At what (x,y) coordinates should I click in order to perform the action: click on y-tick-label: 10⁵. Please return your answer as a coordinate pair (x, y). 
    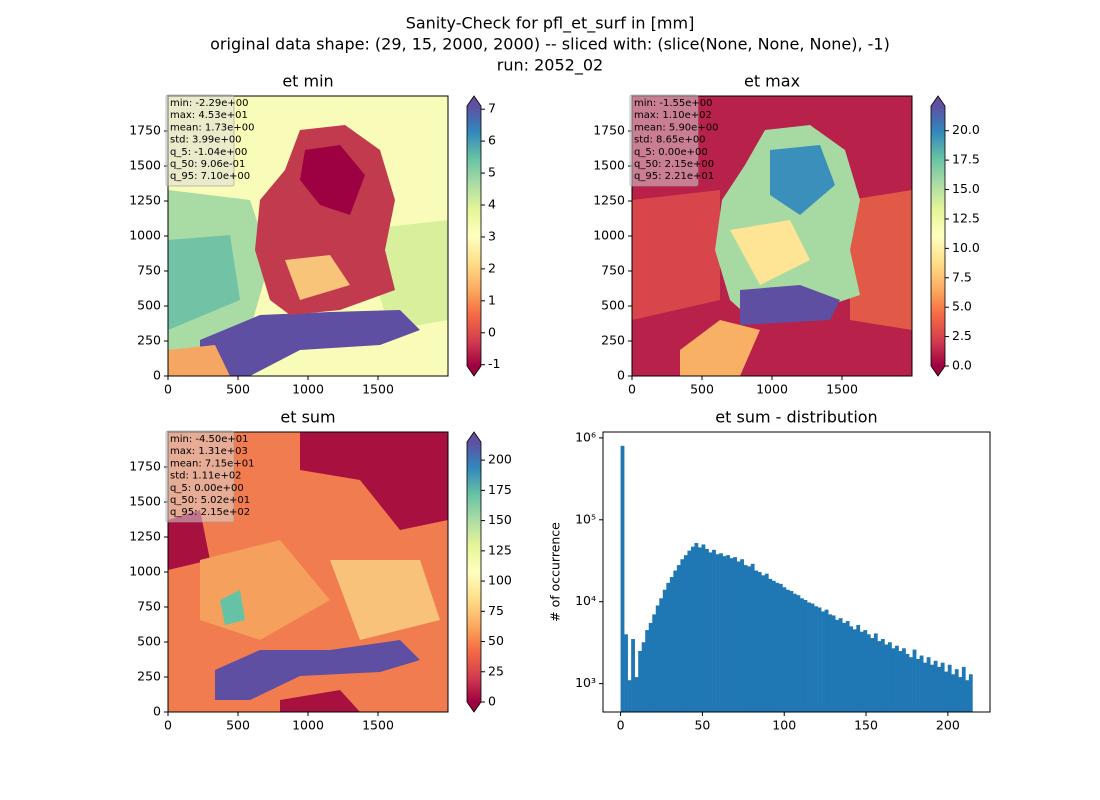
    Looking at the image, I should click on (585, 518).